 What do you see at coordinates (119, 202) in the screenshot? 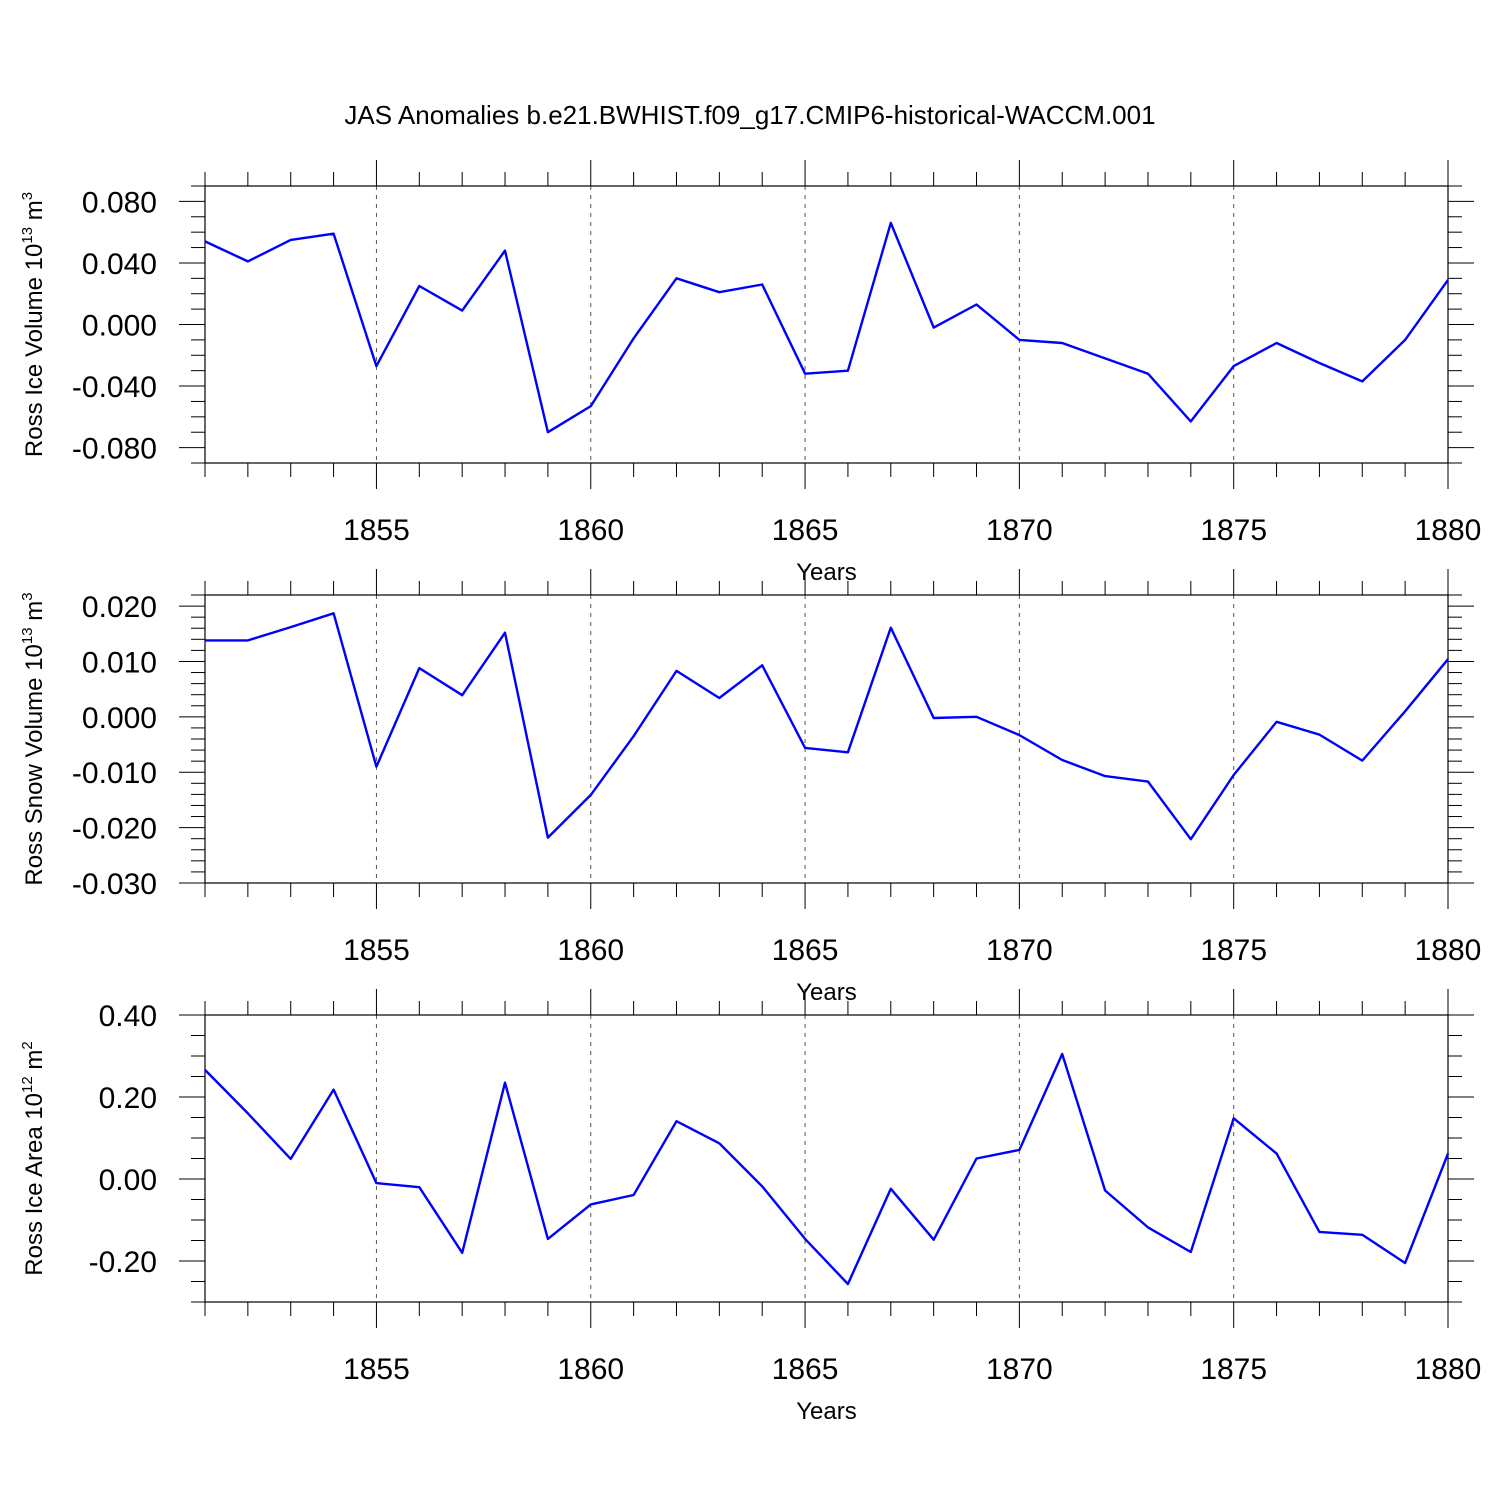
I see `y-tick-label: 0.080` at bounding box center [119, 202].